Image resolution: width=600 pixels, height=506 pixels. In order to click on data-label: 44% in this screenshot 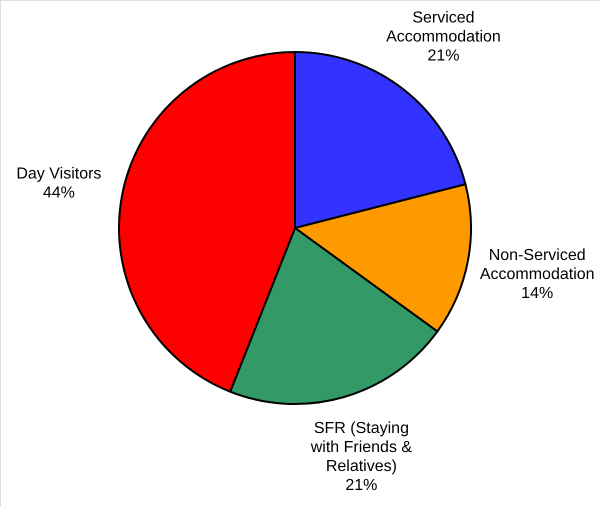, I will do `click(58, 193)`.